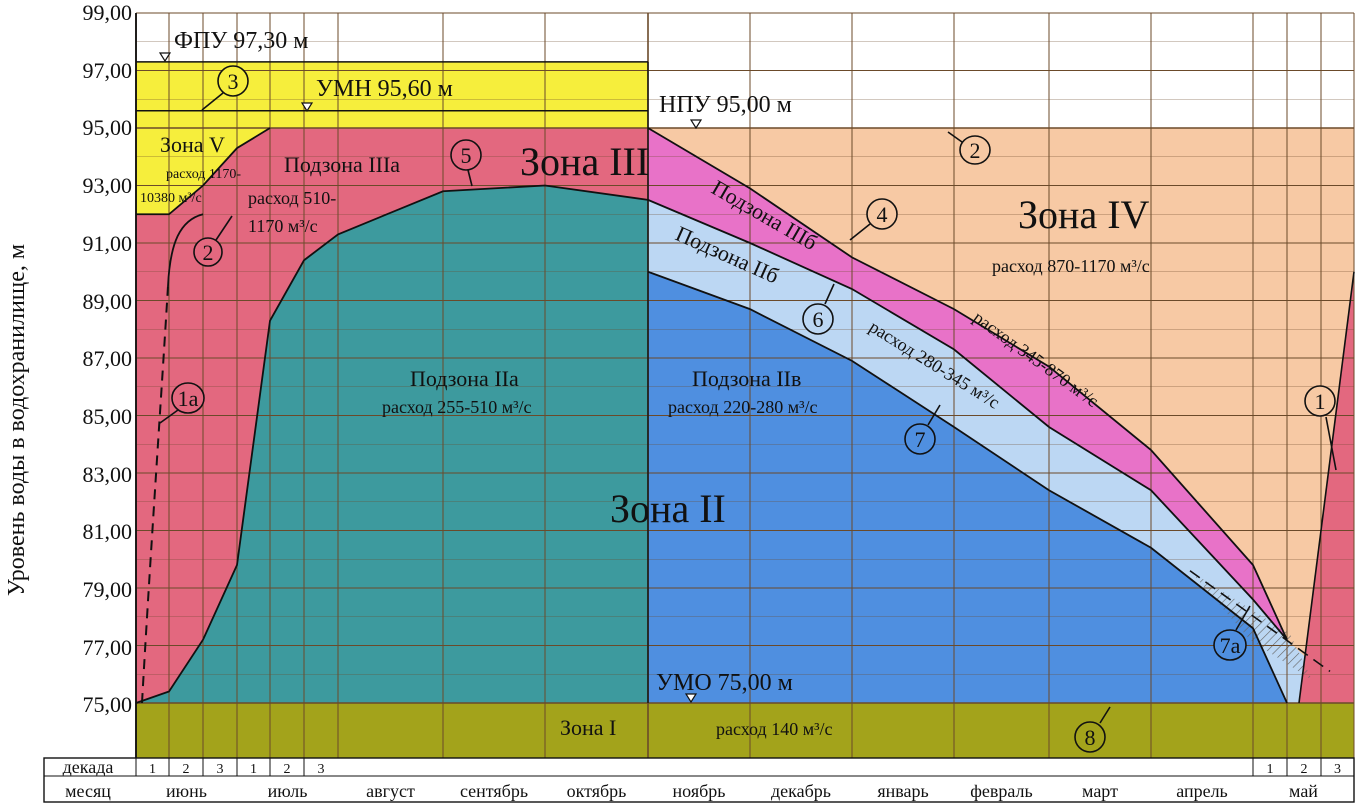 The height and width of the screenshot is (807, 1362). Describe the element at coordinates (691, 698) in the screenshot. I see `umo-marker-icon` at that location.